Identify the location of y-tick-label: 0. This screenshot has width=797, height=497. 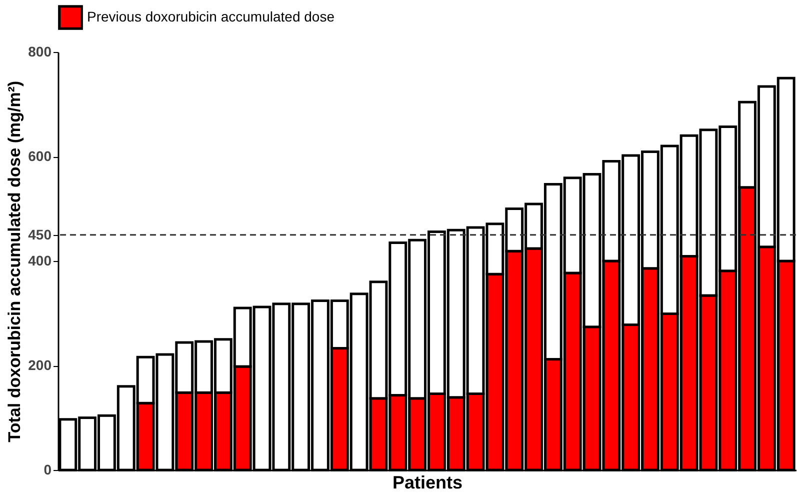
(48, 470).